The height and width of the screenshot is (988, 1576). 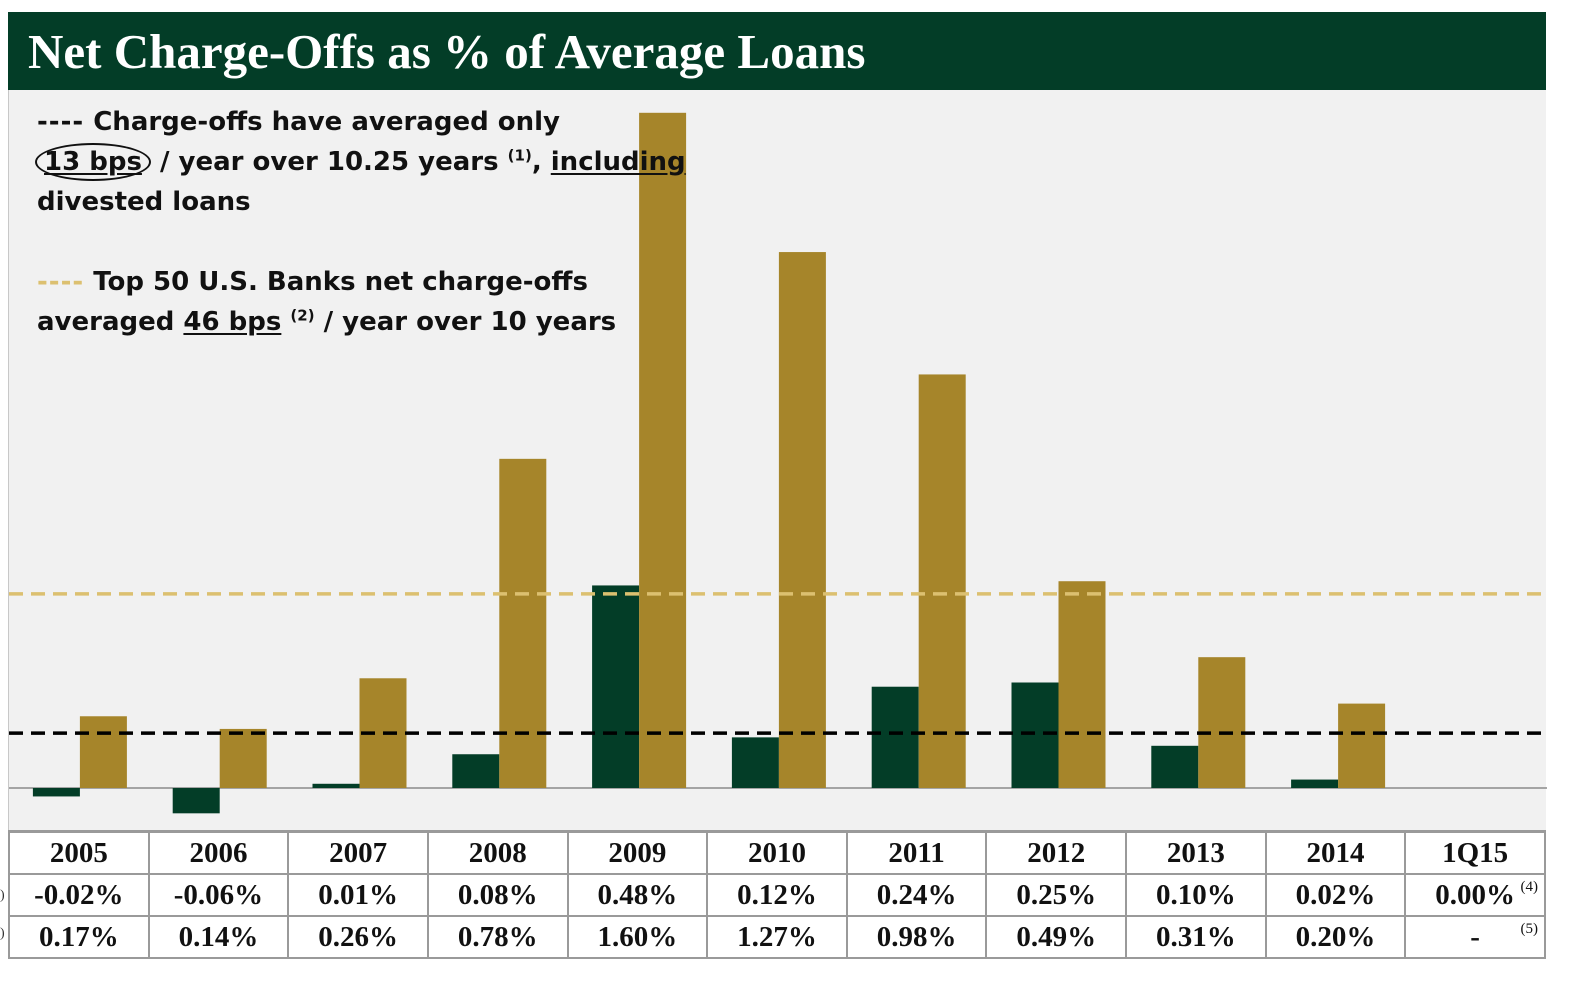 What do you see at coordinates (106, 322) in the screenshot?
I see `peer-annotation-text2: averaged` at bounding box center [106, 322].